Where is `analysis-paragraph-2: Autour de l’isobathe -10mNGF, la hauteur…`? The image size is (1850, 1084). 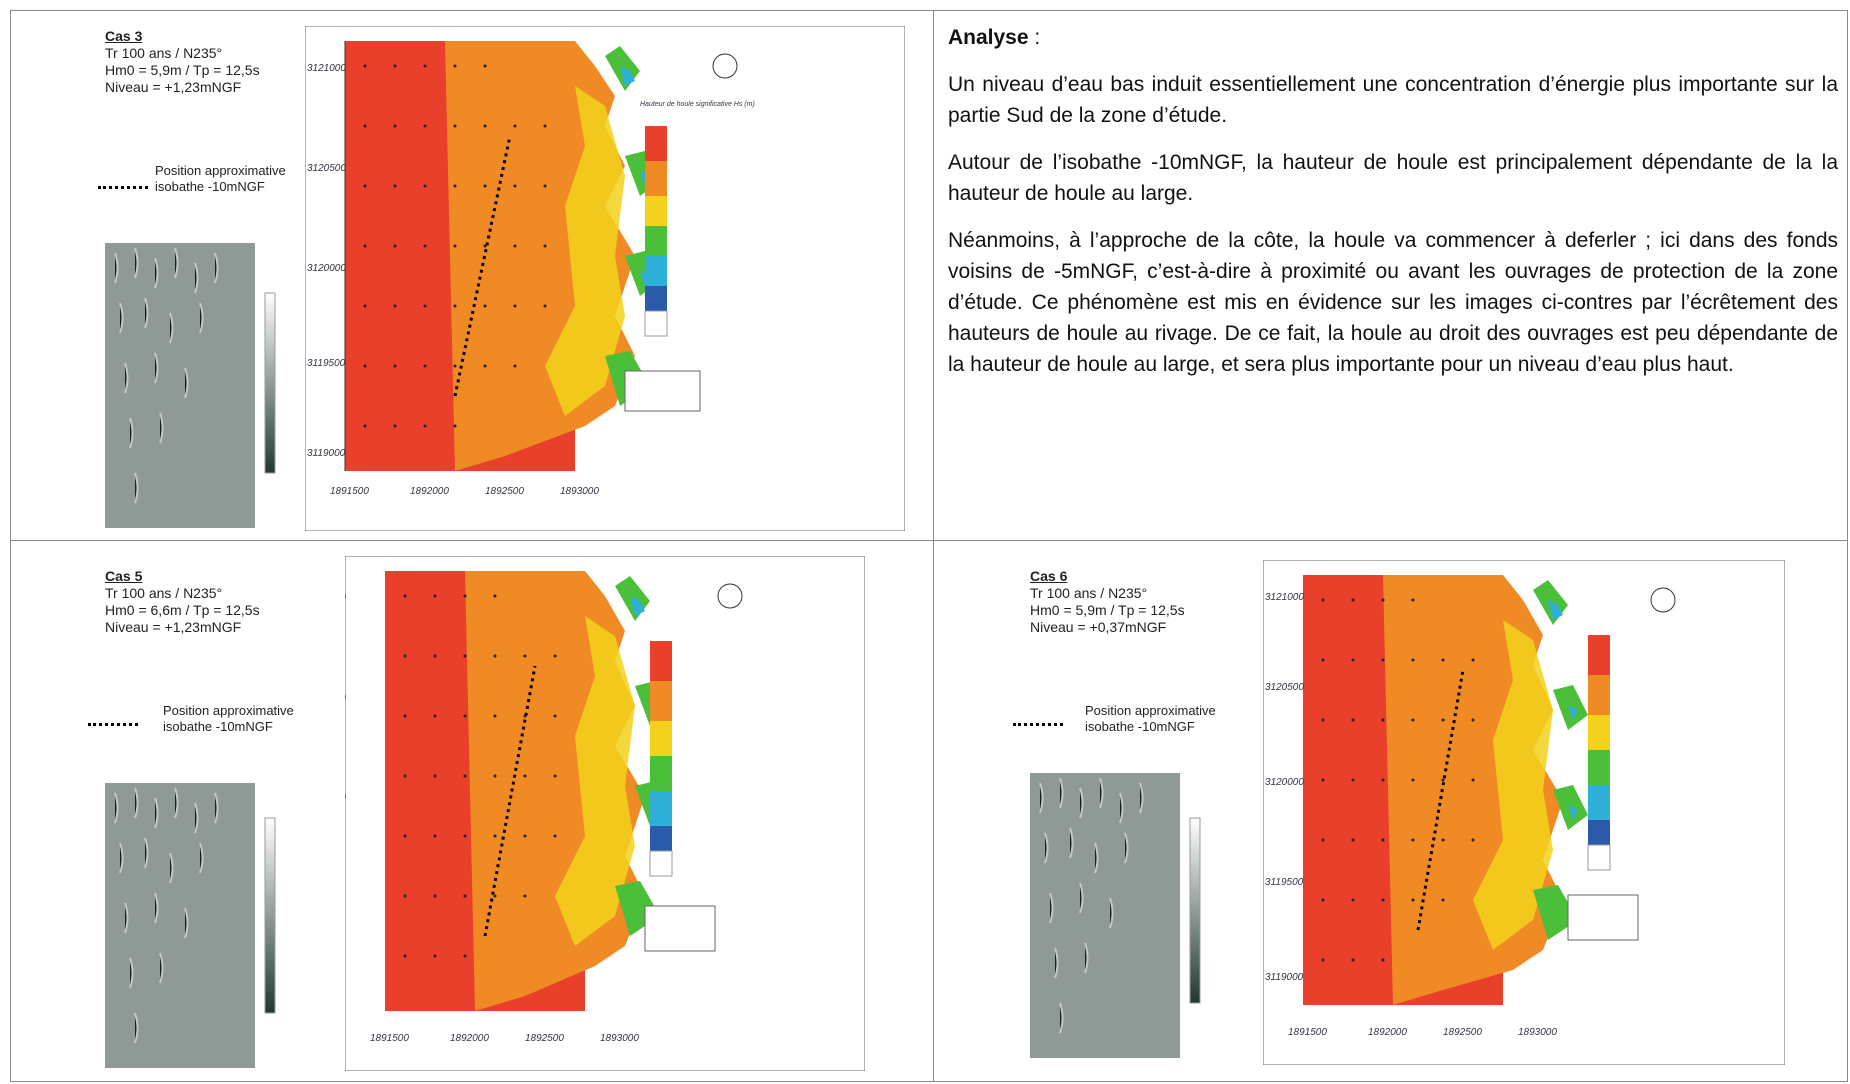
analysis-paragraph-2: Autour de l’isobathe -10mNGF, la hauteur… is located at coordinates (1393, 178).